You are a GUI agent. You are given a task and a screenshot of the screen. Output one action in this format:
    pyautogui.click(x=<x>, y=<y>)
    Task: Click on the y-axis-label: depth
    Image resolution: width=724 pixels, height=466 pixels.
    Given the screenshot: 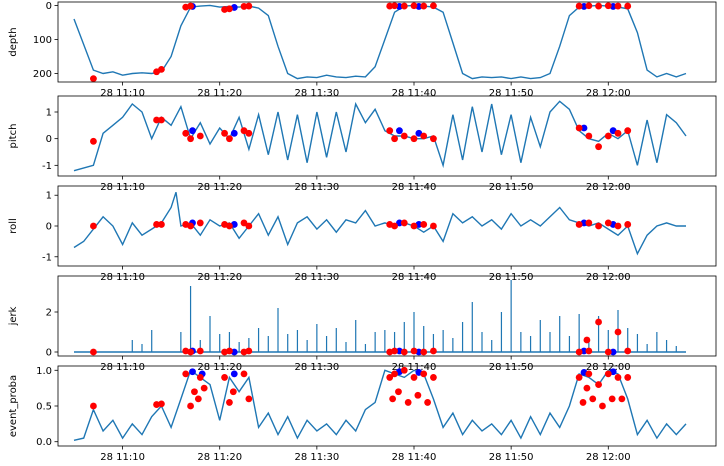 What is the action you would take?
    pyautogui.click(x=13, y=41)
    